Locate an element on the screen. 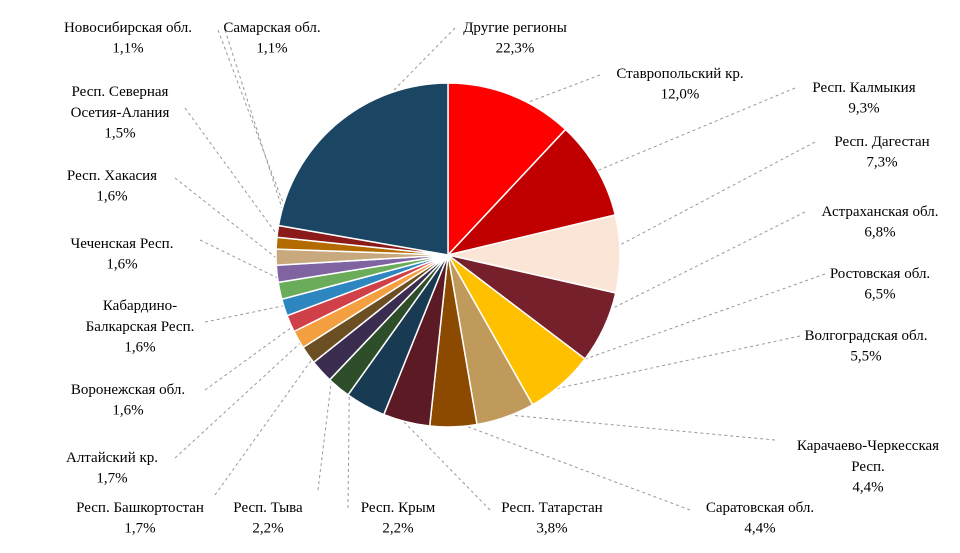  category-label: Алтайский кр. is located at coordinates (112, 458).